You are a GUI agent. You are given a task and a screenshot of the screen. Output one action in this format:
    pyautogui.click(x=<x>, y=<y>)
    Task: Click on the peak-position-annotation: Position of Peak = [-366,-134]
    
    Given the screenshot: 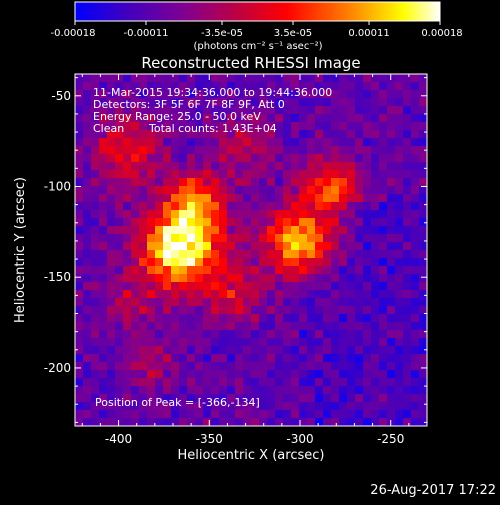 What is the action you would take?
    pyautogui.click(x=177, y=402)
    